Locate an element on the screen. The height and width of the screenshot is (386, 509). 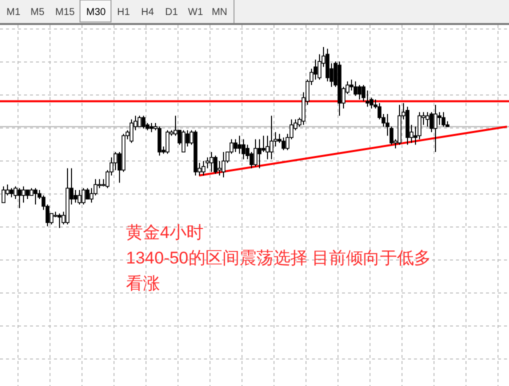
text: MN is located at coordinates (220, 12).